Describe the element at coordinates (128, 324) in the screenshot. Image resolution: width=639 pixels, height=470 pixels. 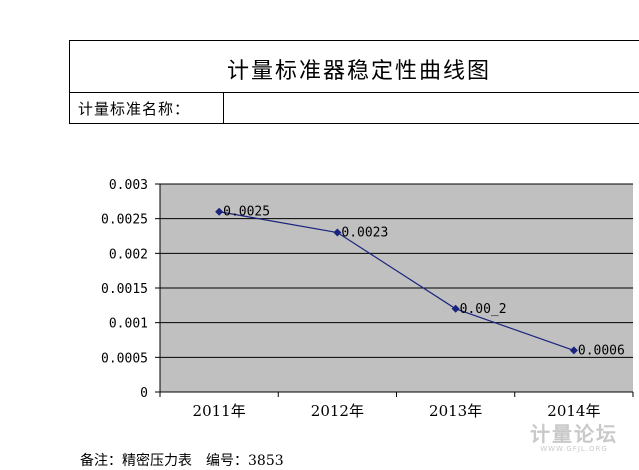
I see `y-tick-label: 0.001` at that location.